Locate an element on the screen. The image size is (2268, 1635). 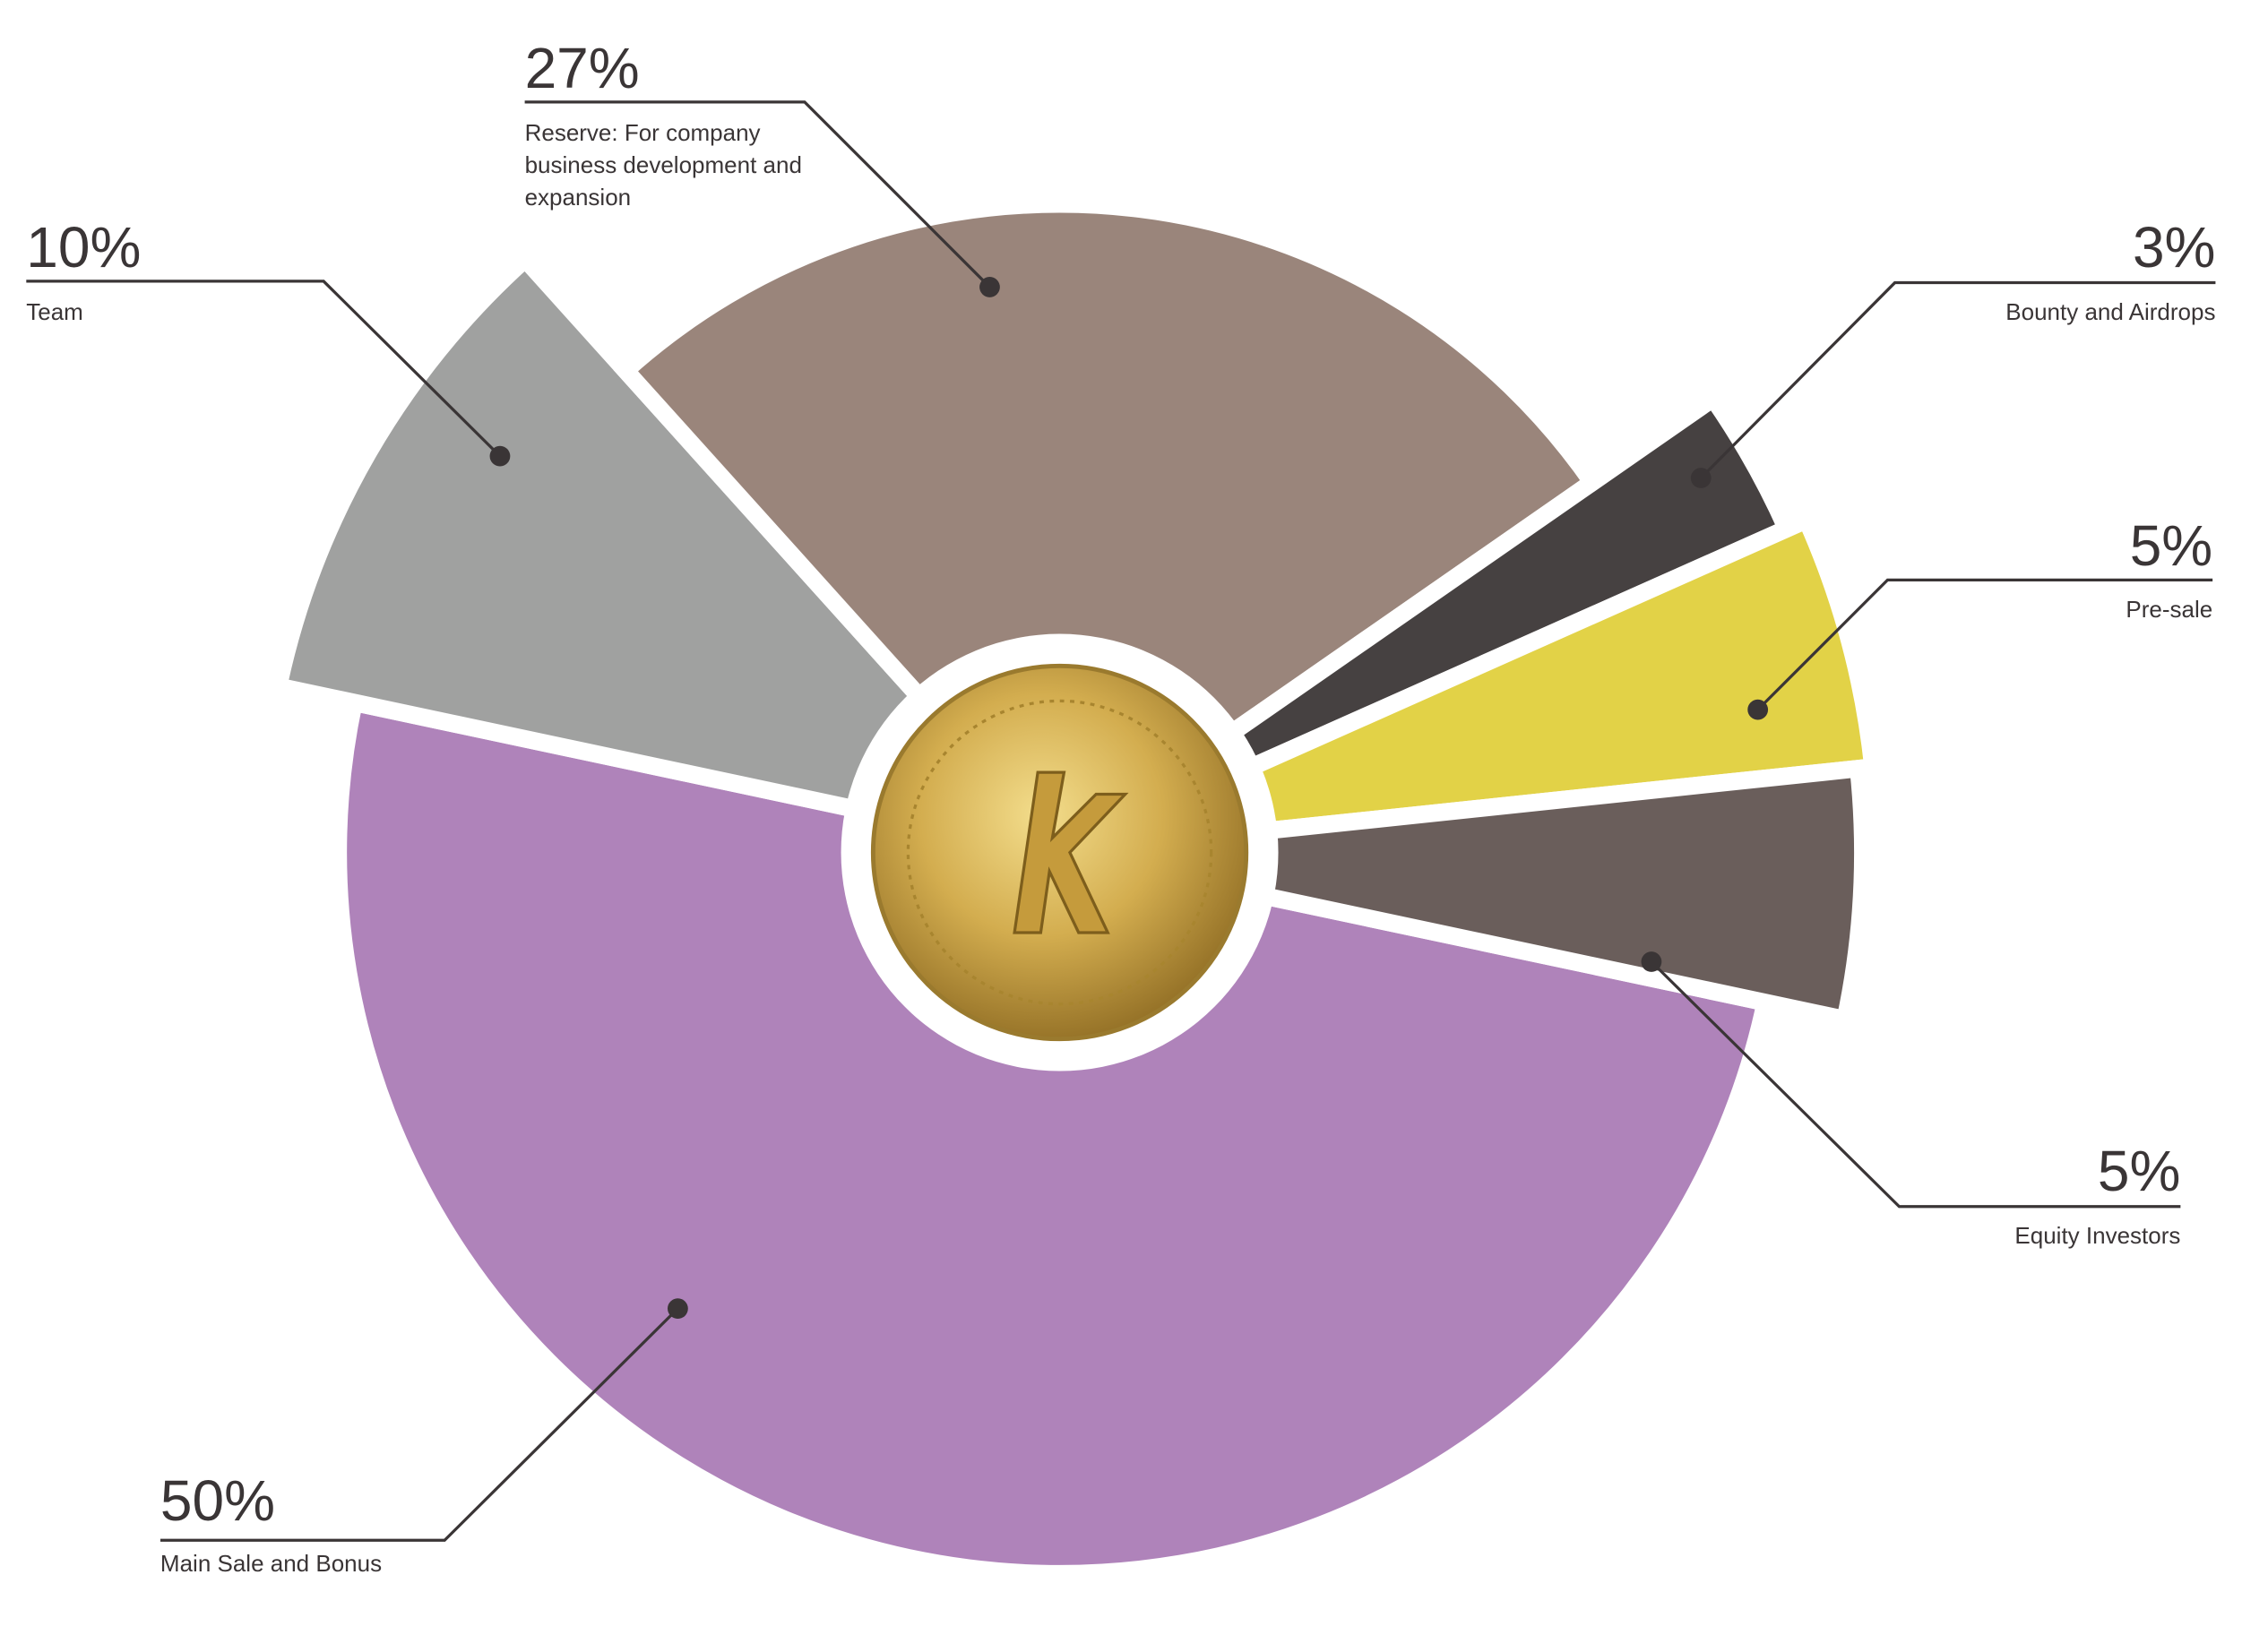
category-label: Equity Investors is located at coordinates (2097, 1236).